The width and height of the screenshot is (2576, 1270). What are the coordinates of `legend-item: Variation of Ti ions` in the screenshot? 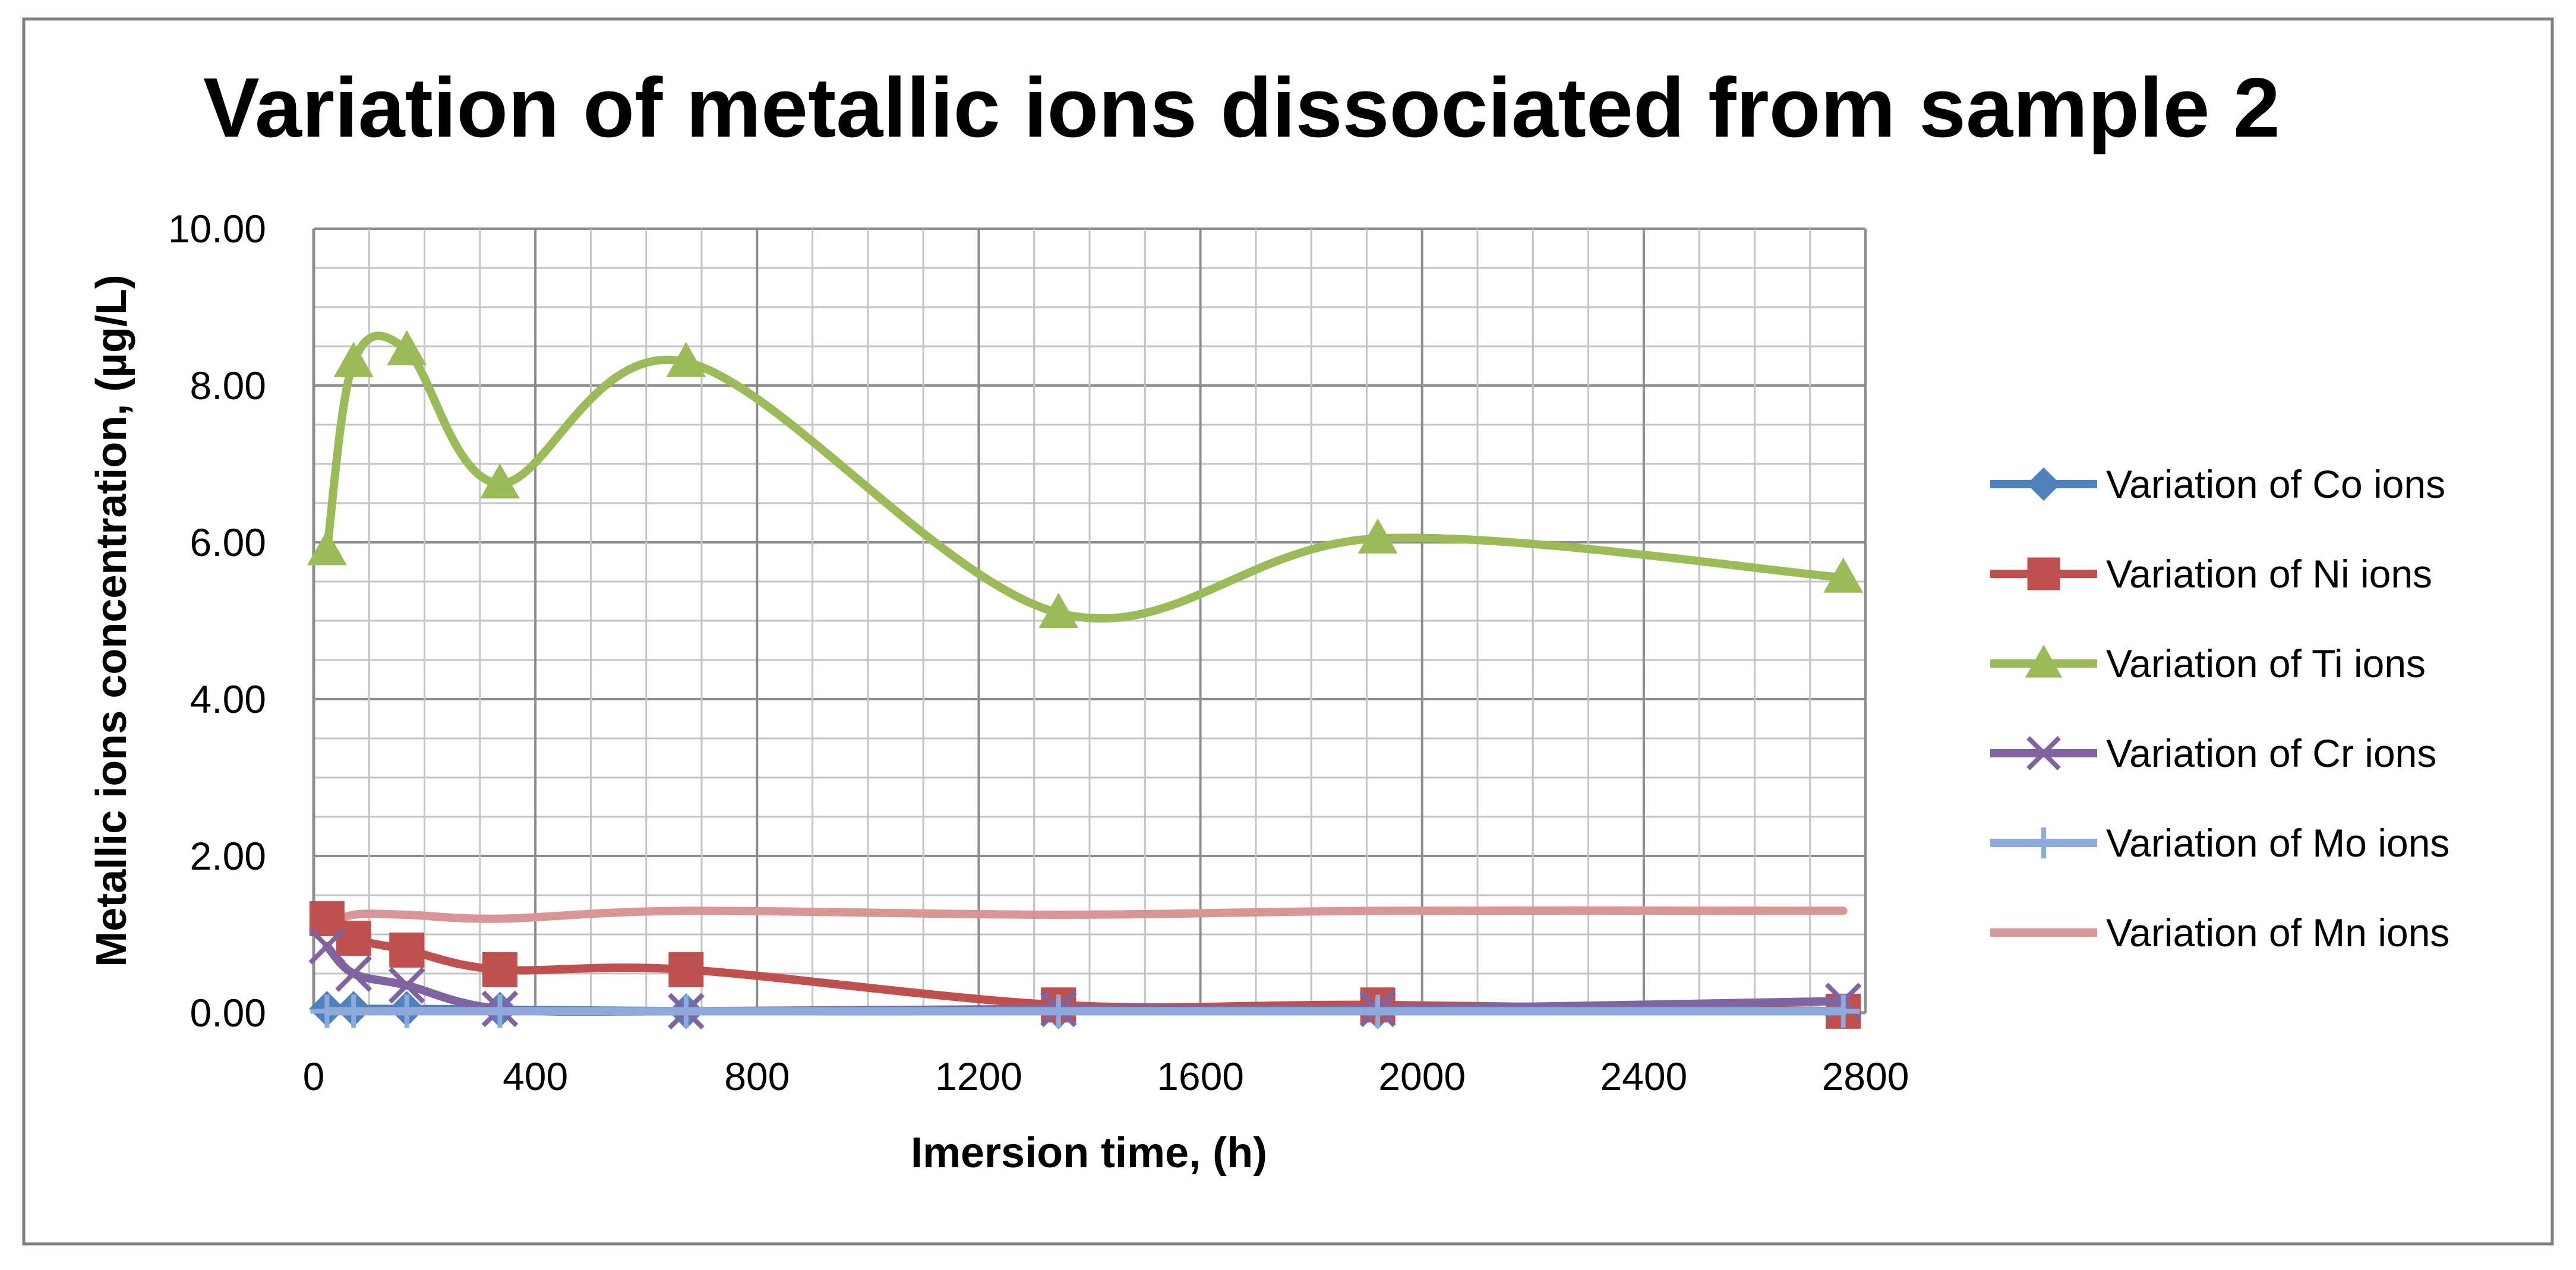 It's located at (2208, 664).